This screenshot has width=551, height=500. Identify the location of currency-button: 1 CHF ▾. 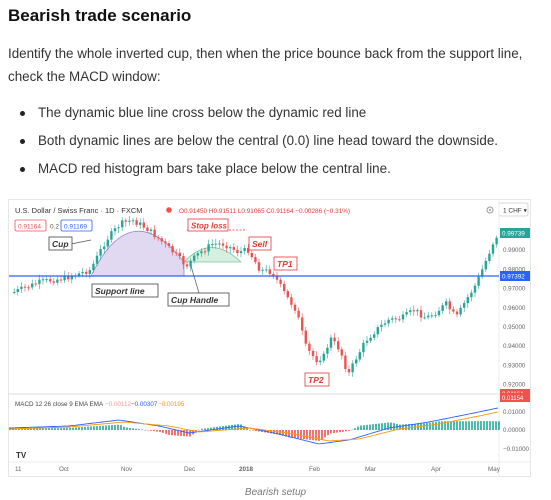
(513, 209).